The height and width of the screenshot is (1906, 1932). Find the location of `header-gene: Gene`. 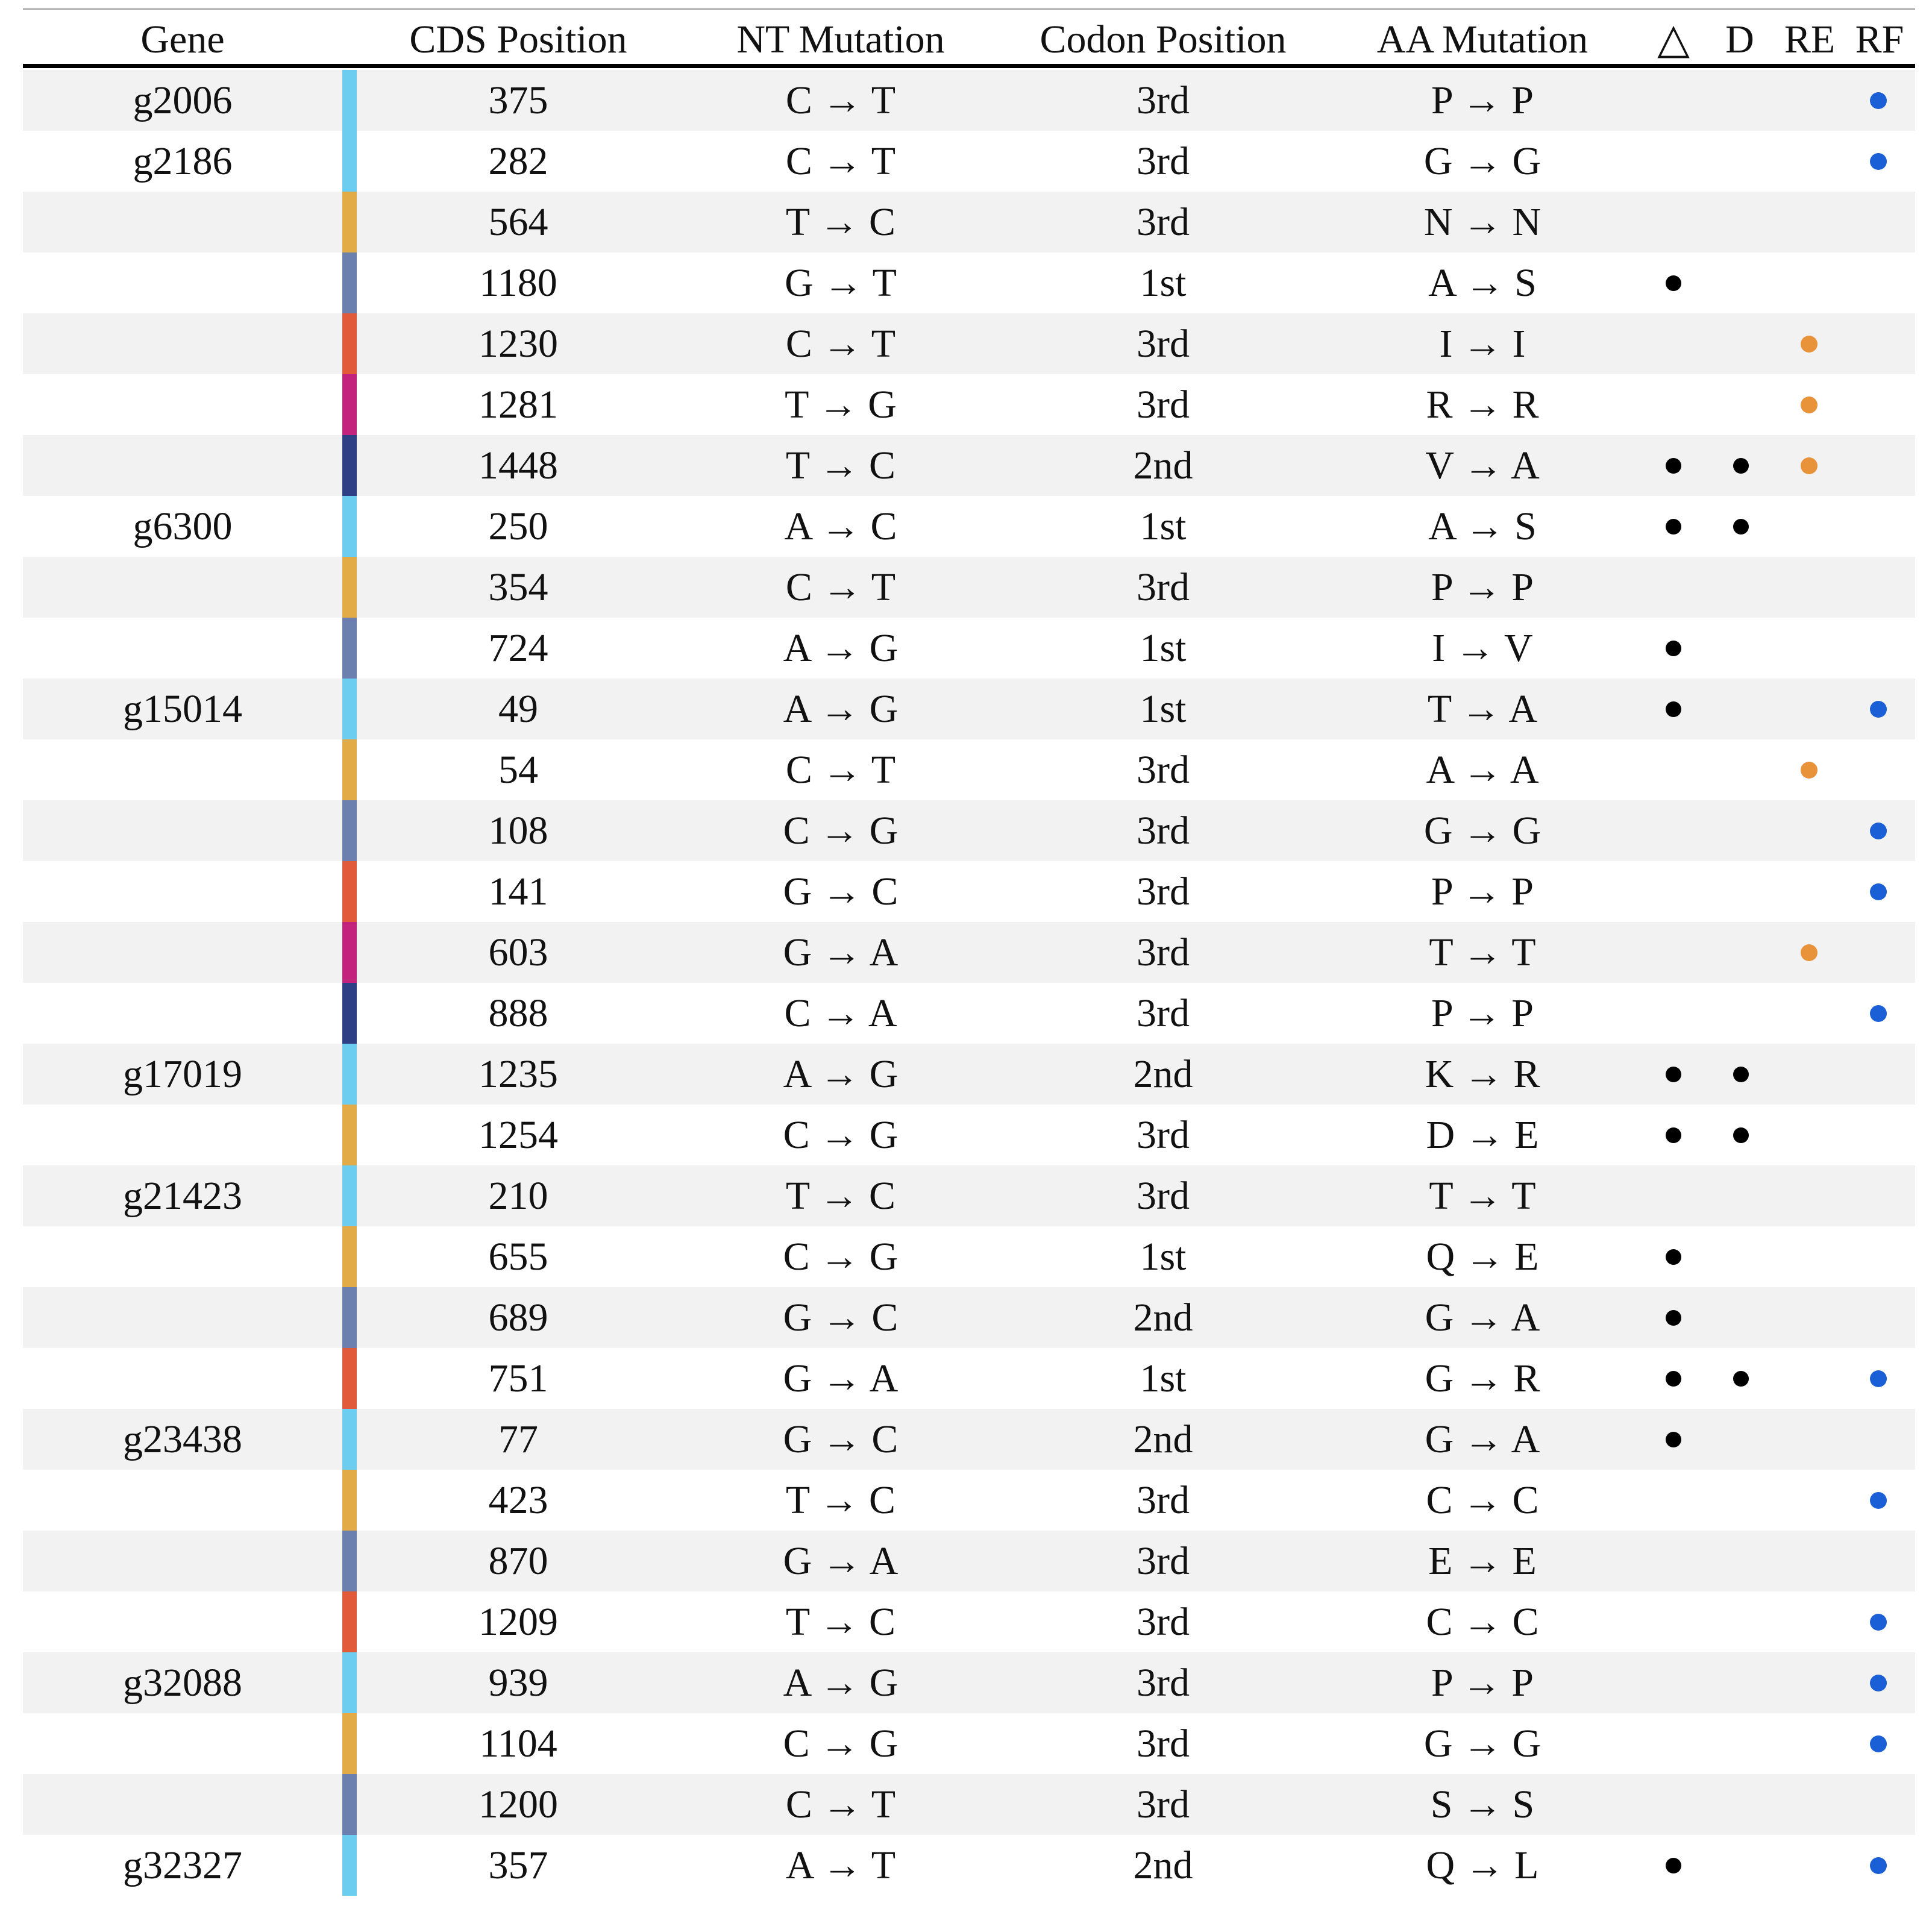

header-gene: Gene is located at coordinates (182, 39).